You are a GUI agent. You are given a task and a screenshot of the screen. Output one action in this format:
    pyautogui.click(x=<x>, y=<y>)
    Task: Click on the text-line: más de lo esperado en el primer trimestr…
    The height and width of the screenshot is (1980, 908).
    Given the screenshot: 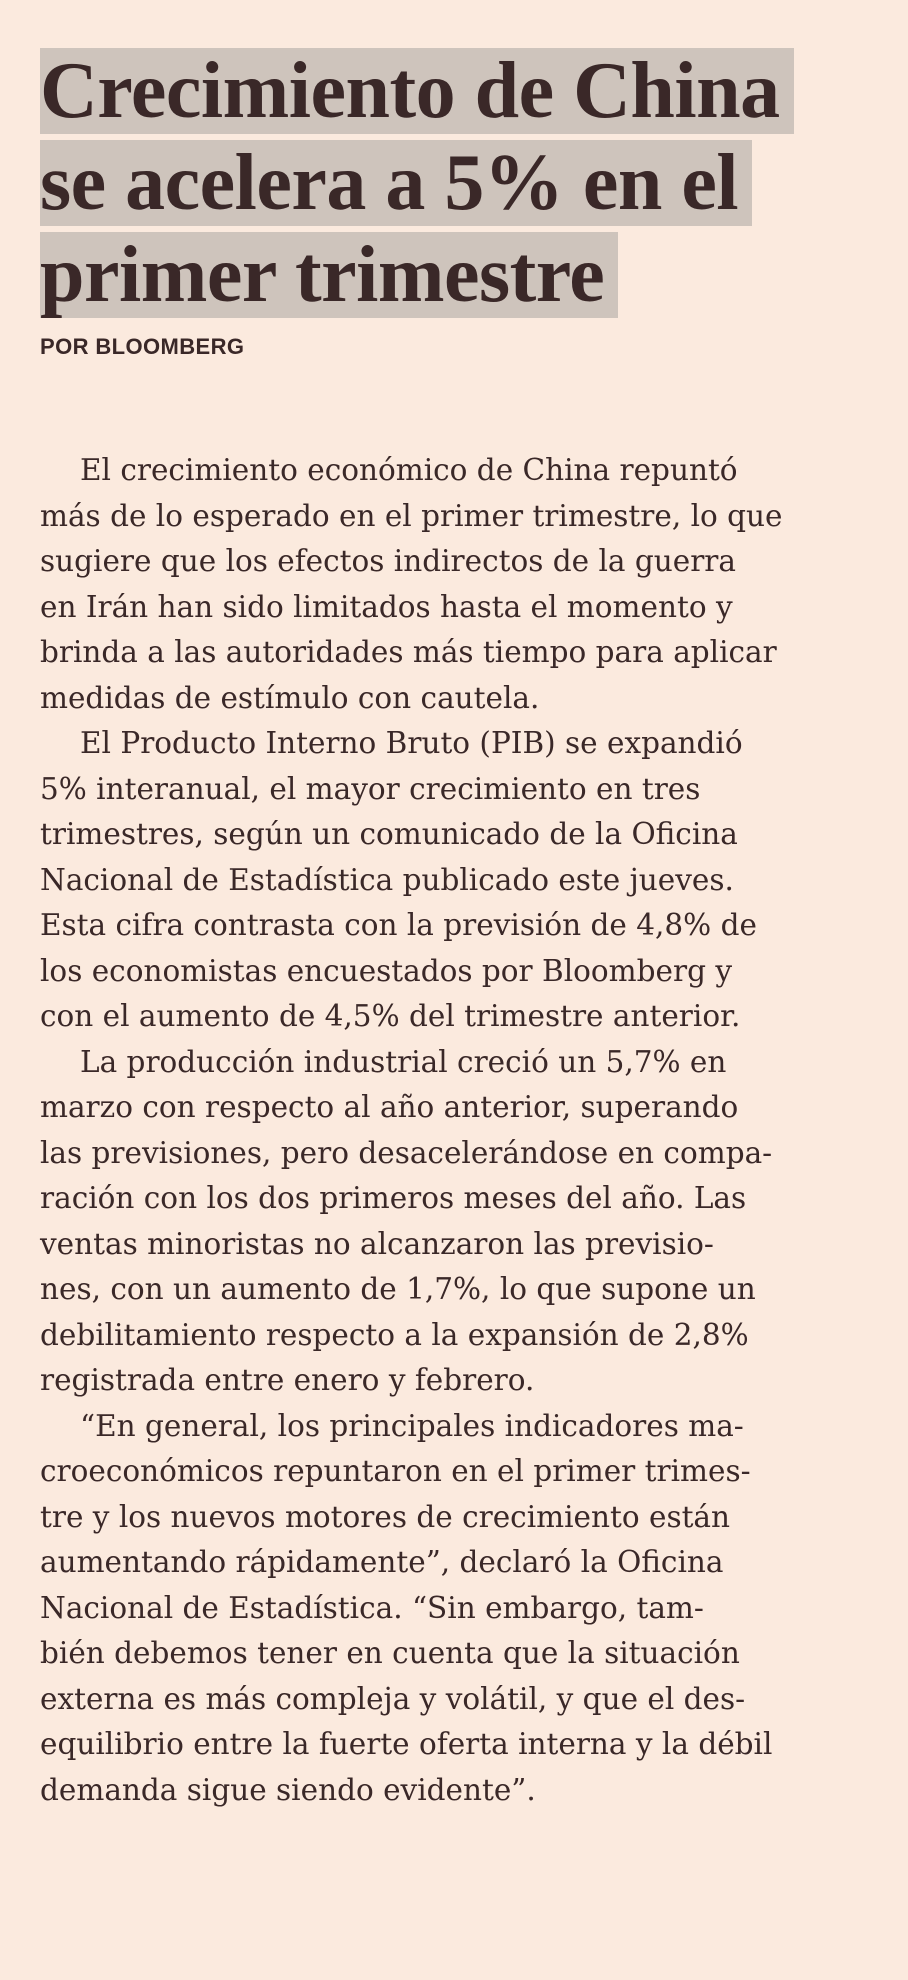 What is the action you would take?
    pyautogui.click(x=411, y=515)
    